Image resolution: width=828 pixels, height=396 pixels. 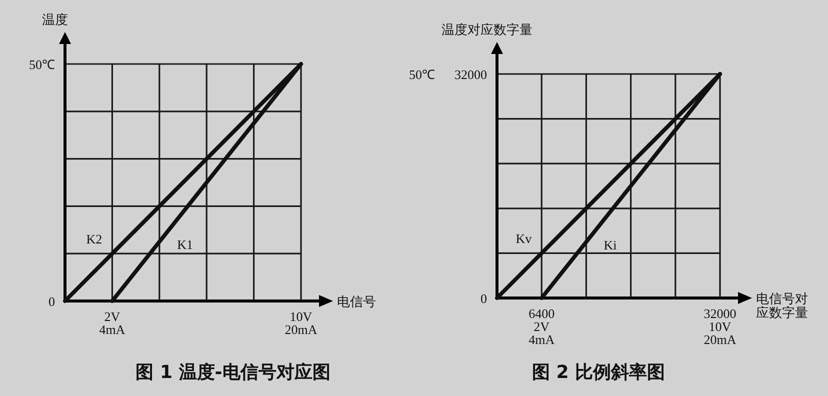 I want to click on series-label: K2, so click(x=94, y=239).